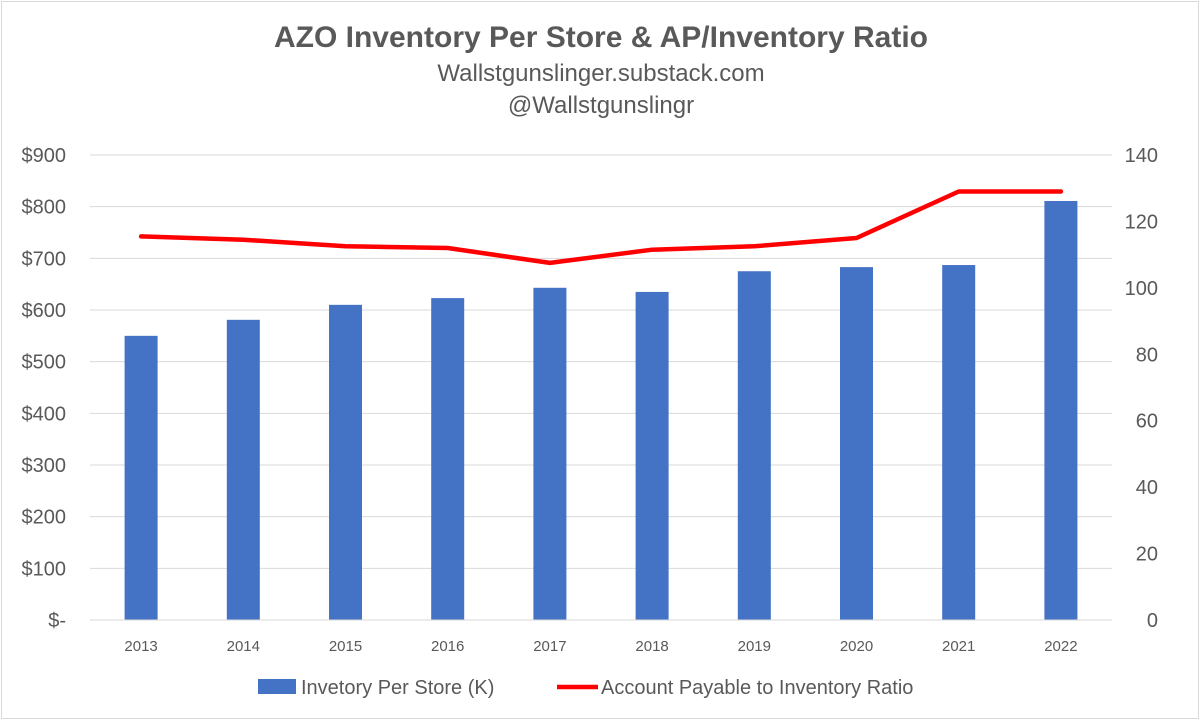  I want to click on y-left-tick-label: $600, so click(44, 311).